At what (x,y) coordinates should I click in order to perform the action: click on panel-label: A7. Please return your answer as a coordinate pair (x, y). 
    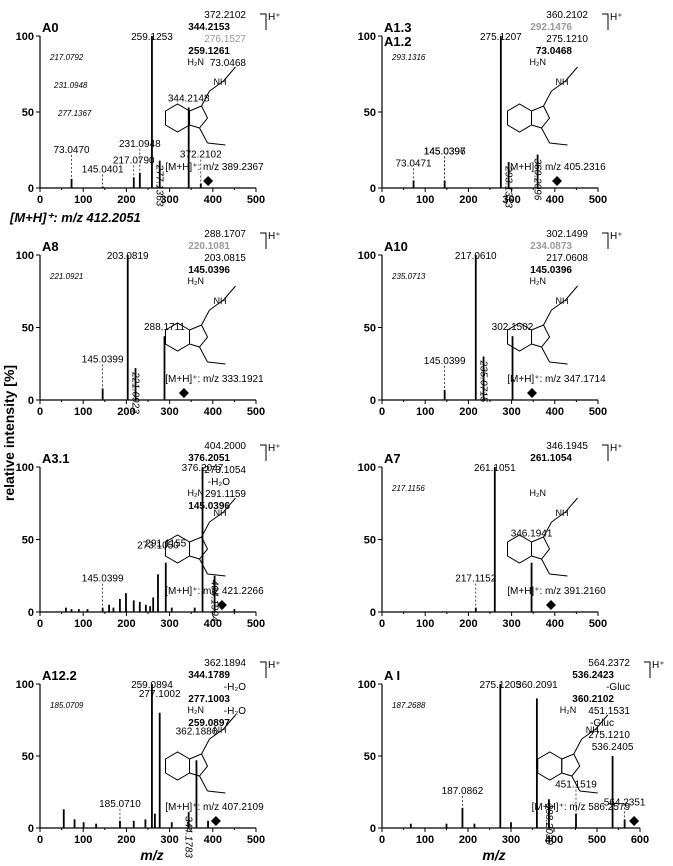
    Looking at the image, I should click on (392, 458).